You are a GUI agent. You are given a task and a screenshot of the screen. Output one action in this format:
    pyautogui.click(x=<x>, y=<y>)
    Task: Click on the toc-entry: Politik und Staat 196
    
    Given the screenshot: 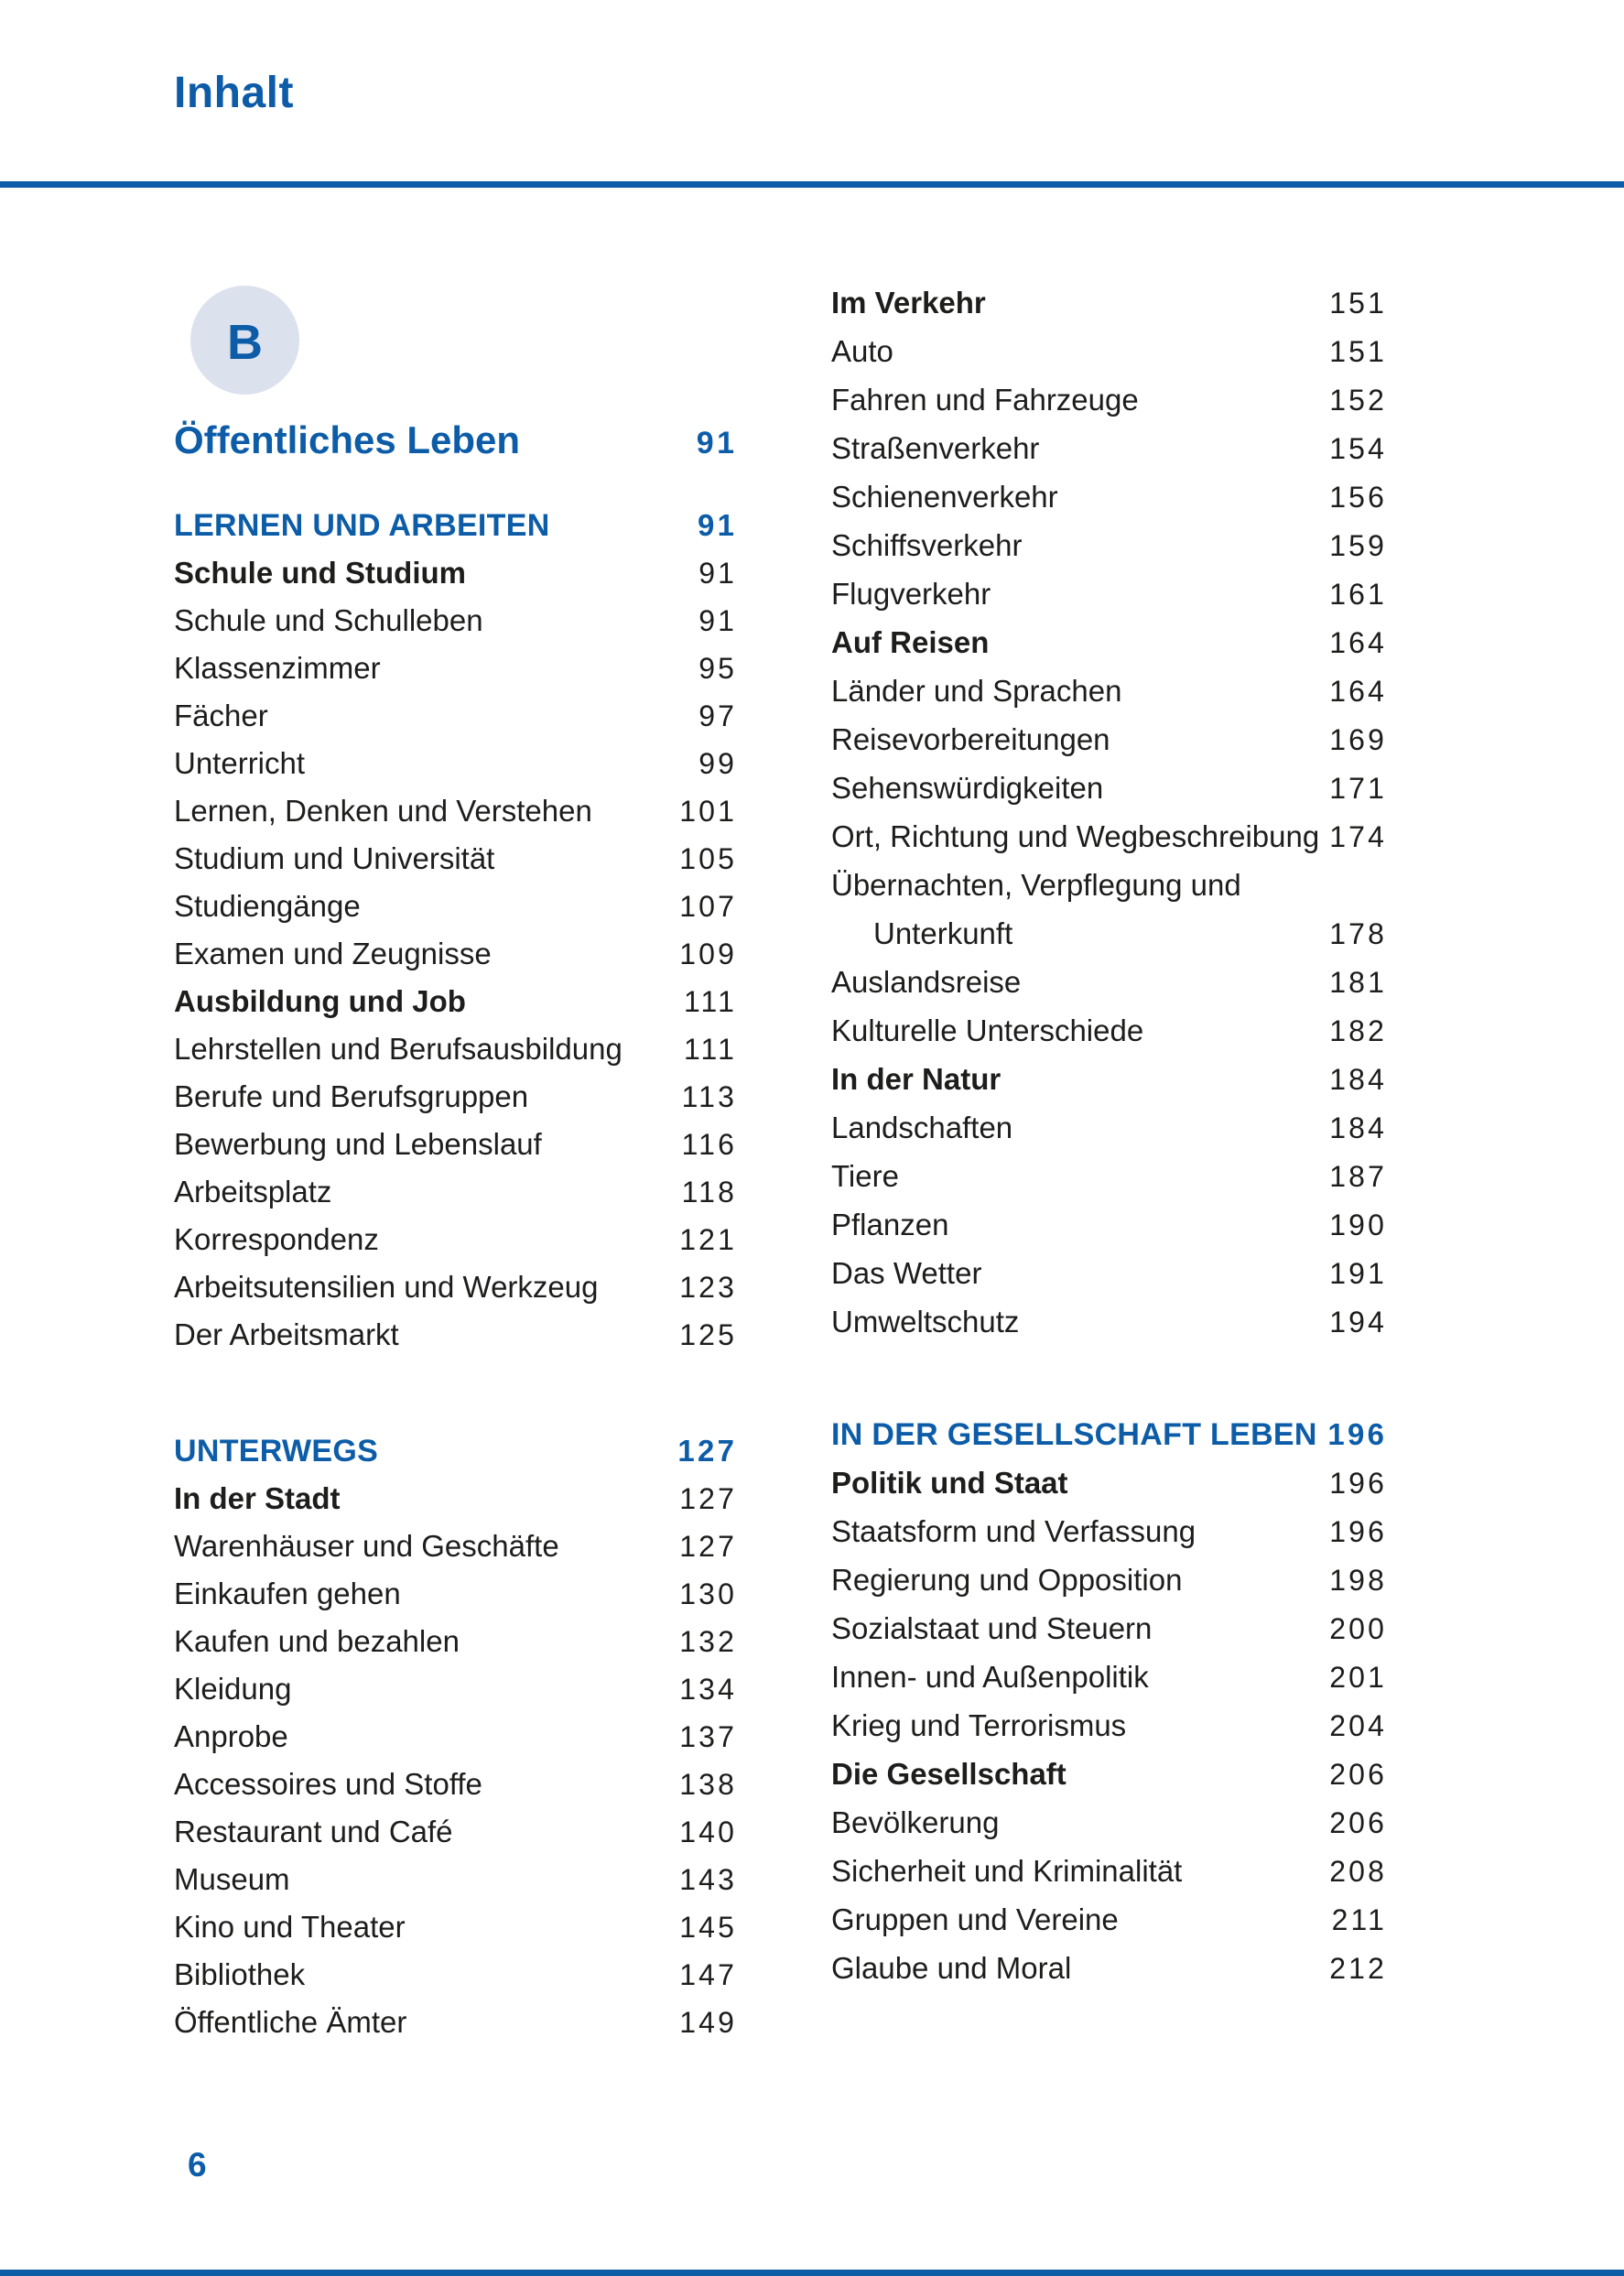 What is the action you would take?
    pyautogui.click(x=1107, y=1482)
    